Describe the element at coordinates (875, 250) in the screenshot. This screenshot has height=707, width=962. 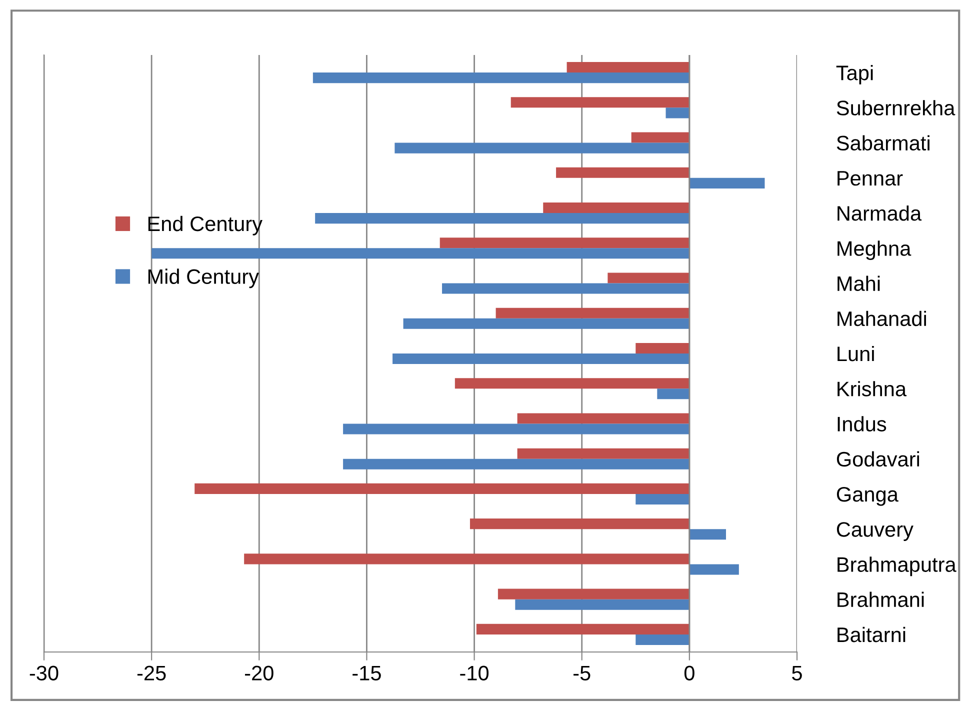
I see `y-tick-label: Meghna` at that location.